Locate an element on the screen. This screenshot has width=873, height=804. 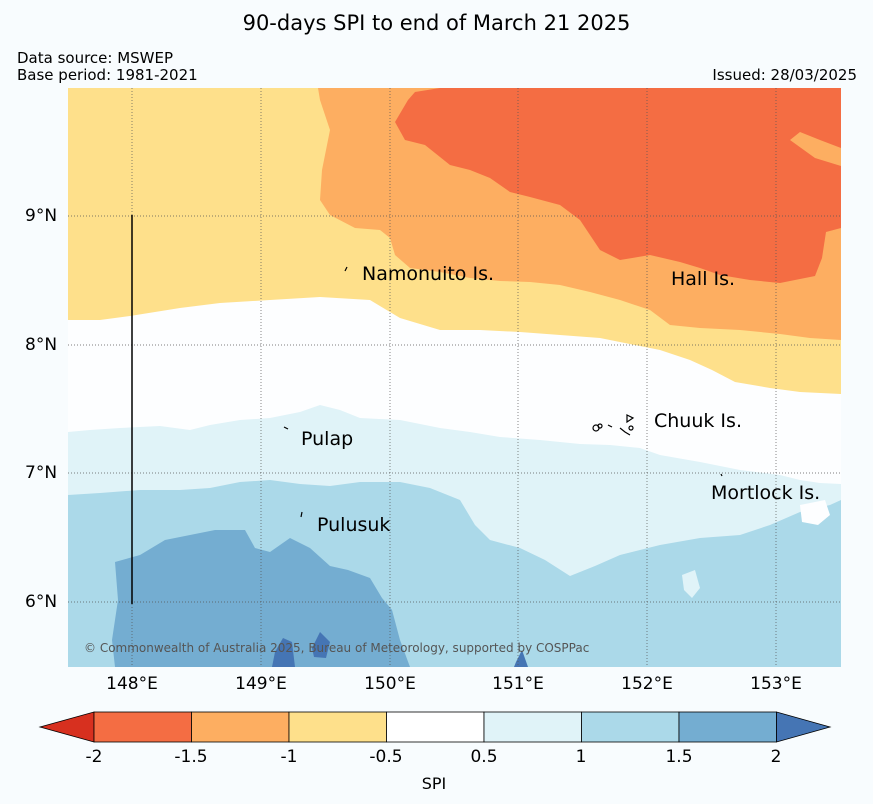
place-label: Chuuk Is. is located at coordinates (698, 421).